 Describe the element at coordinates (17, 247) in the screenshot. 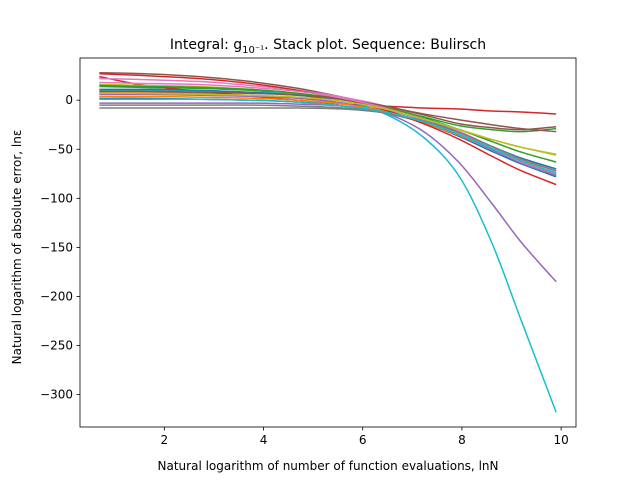

I see `y-axis-label: Natural logarithm of absolute error, lnε` at that location.